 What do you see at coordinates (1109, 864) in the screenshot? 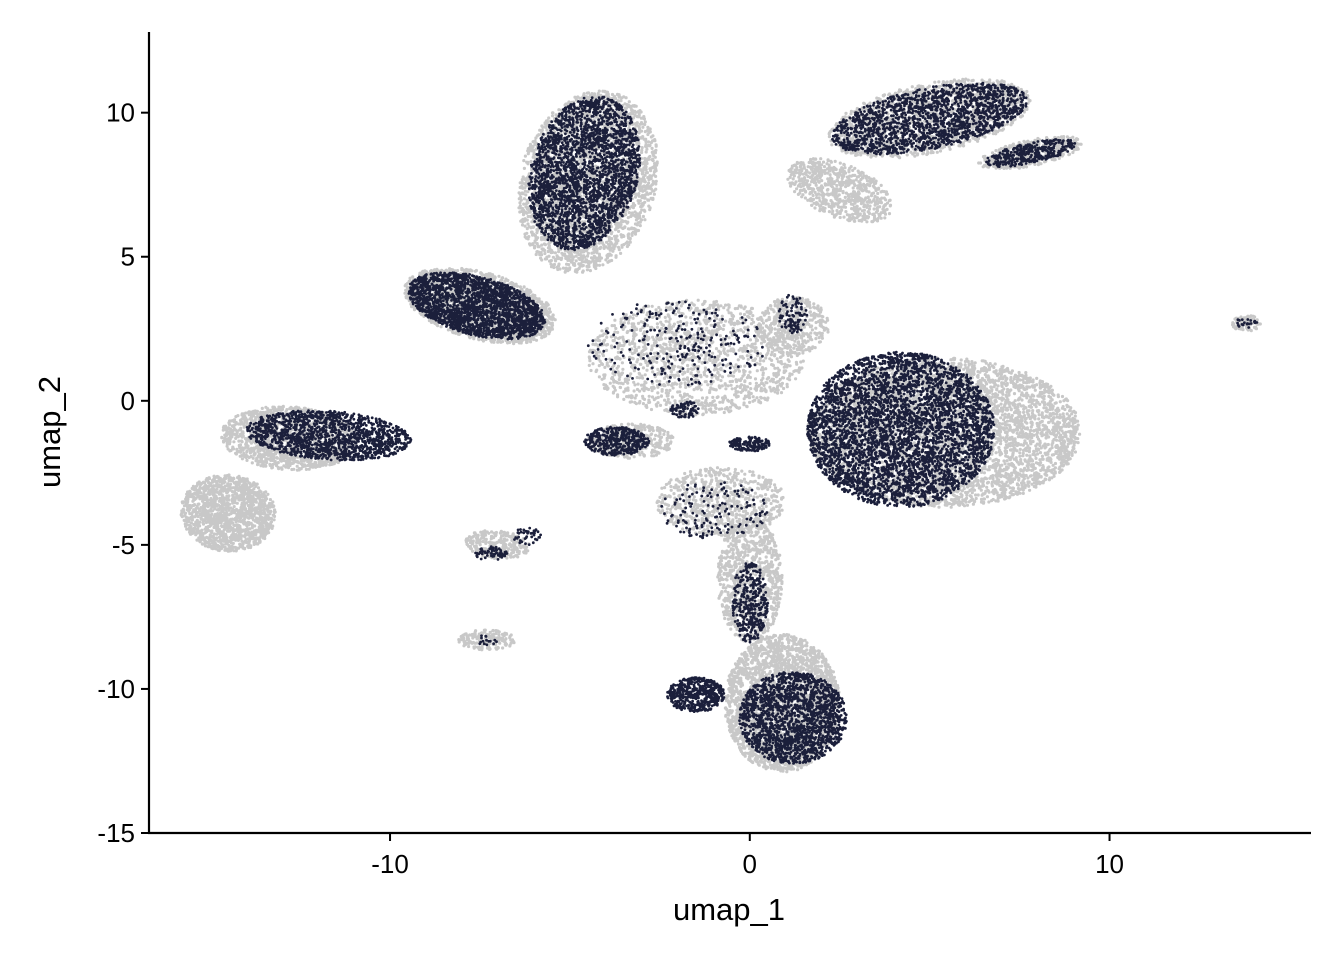
I see `x-tick-label: 10` at bounding box center [1109, 864].